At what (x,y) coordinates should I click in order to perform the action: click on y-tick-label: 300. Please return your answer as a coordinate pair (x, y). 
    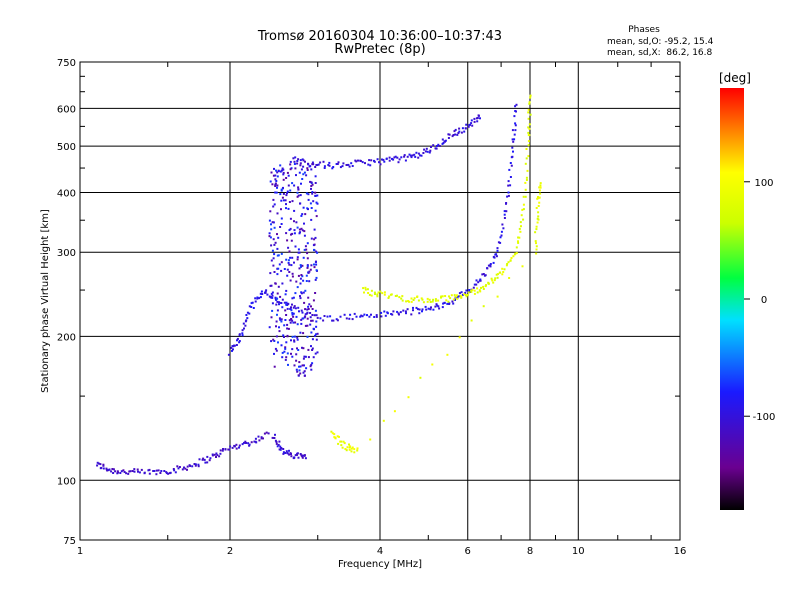
    Looking at the image, I should click on (66, 253).